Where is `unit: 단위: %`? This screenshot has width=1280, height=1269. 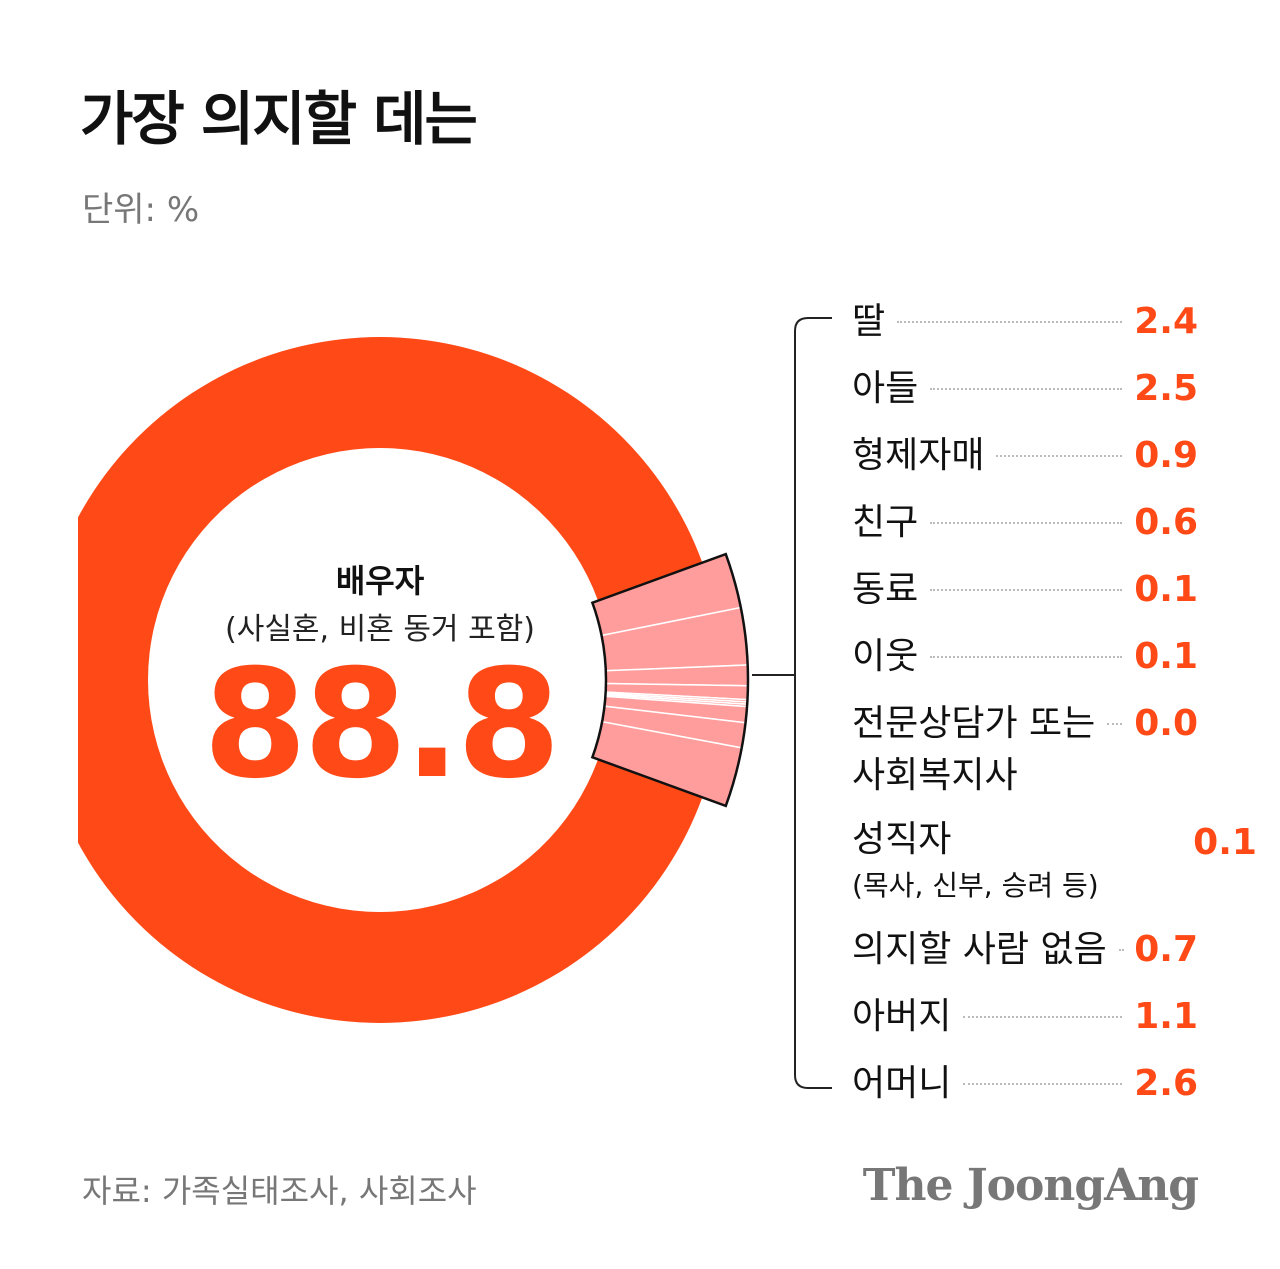 unit: 단위: % is located at coordinates (141, 210).